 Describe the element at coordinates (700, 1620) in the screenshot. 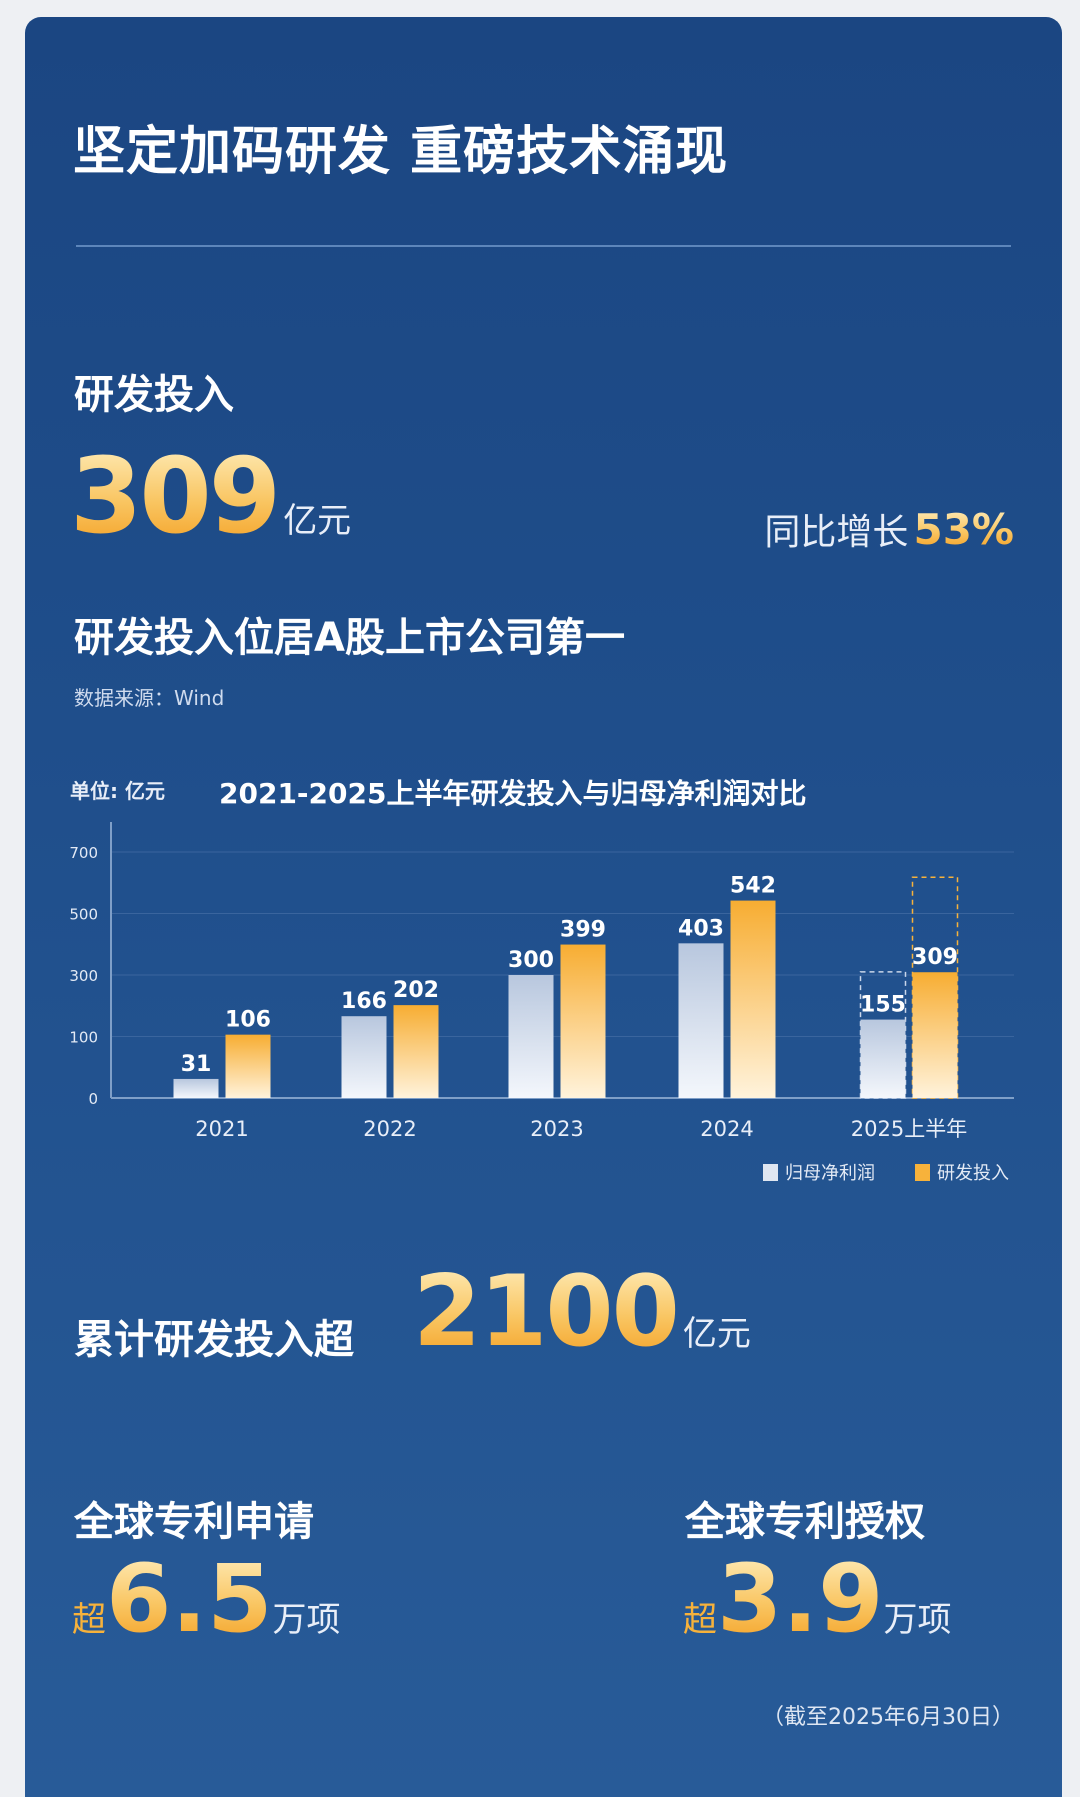

I see `patent-grant-prefix: 超` at that location.